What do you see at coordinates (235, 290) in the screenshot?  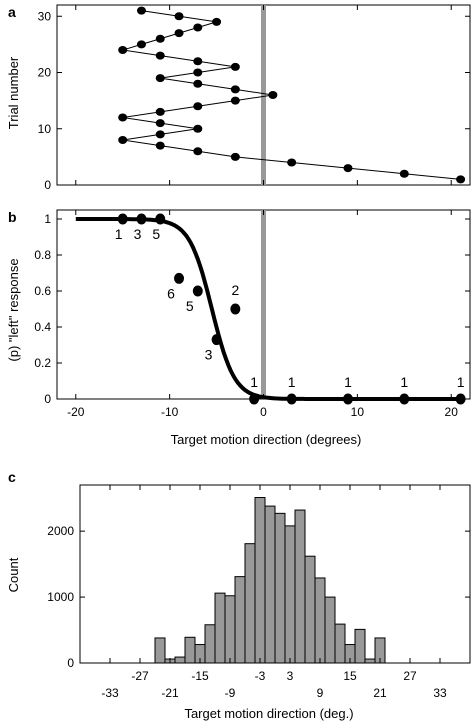 I see `panel-b-point-count-label: 2` at bounding box center [235, 290].